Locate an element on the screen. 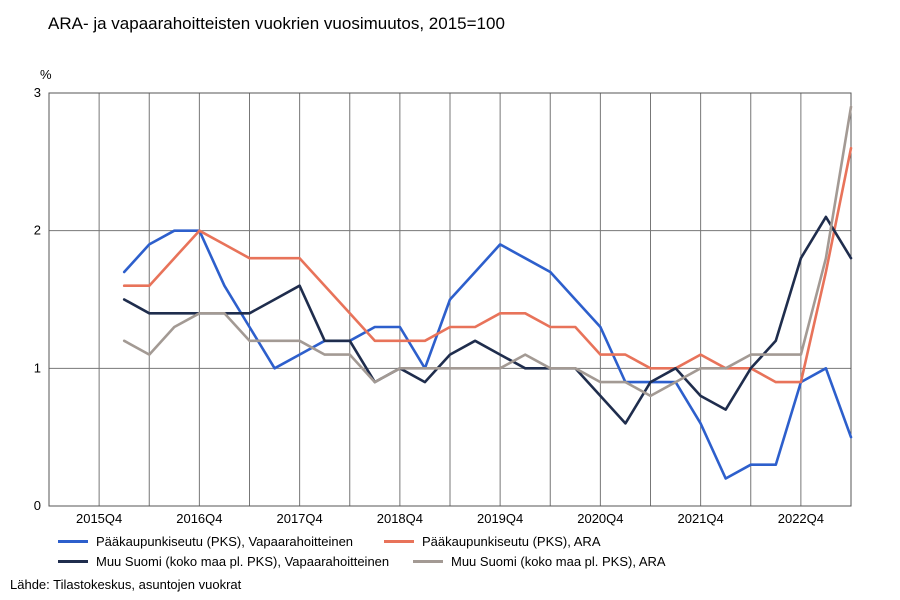  legend-item-pks-ara: Pääkaupunkiseutu (PKS), ARA is located at coordinates (492, 541).